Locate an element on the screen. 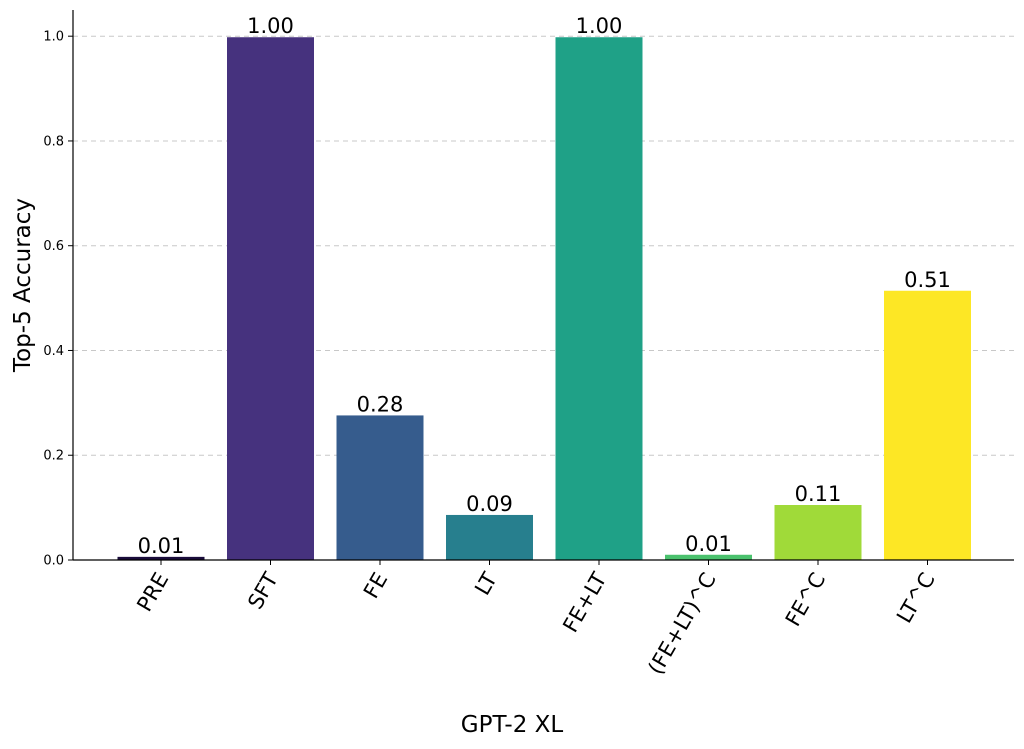  bar-sft is located at coordinates (270, 298).